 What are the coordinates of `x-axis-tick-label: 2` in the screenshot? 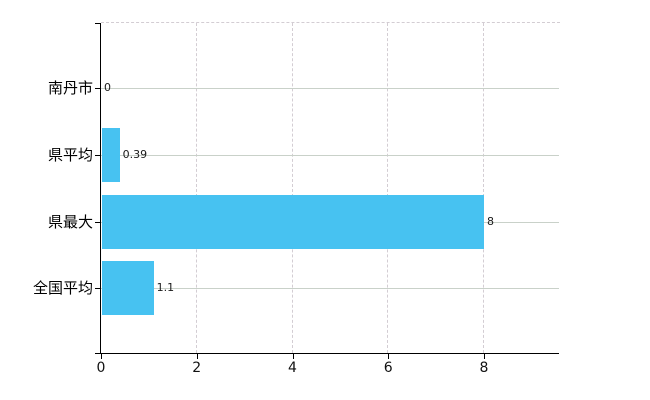 It's located at (197, 368).